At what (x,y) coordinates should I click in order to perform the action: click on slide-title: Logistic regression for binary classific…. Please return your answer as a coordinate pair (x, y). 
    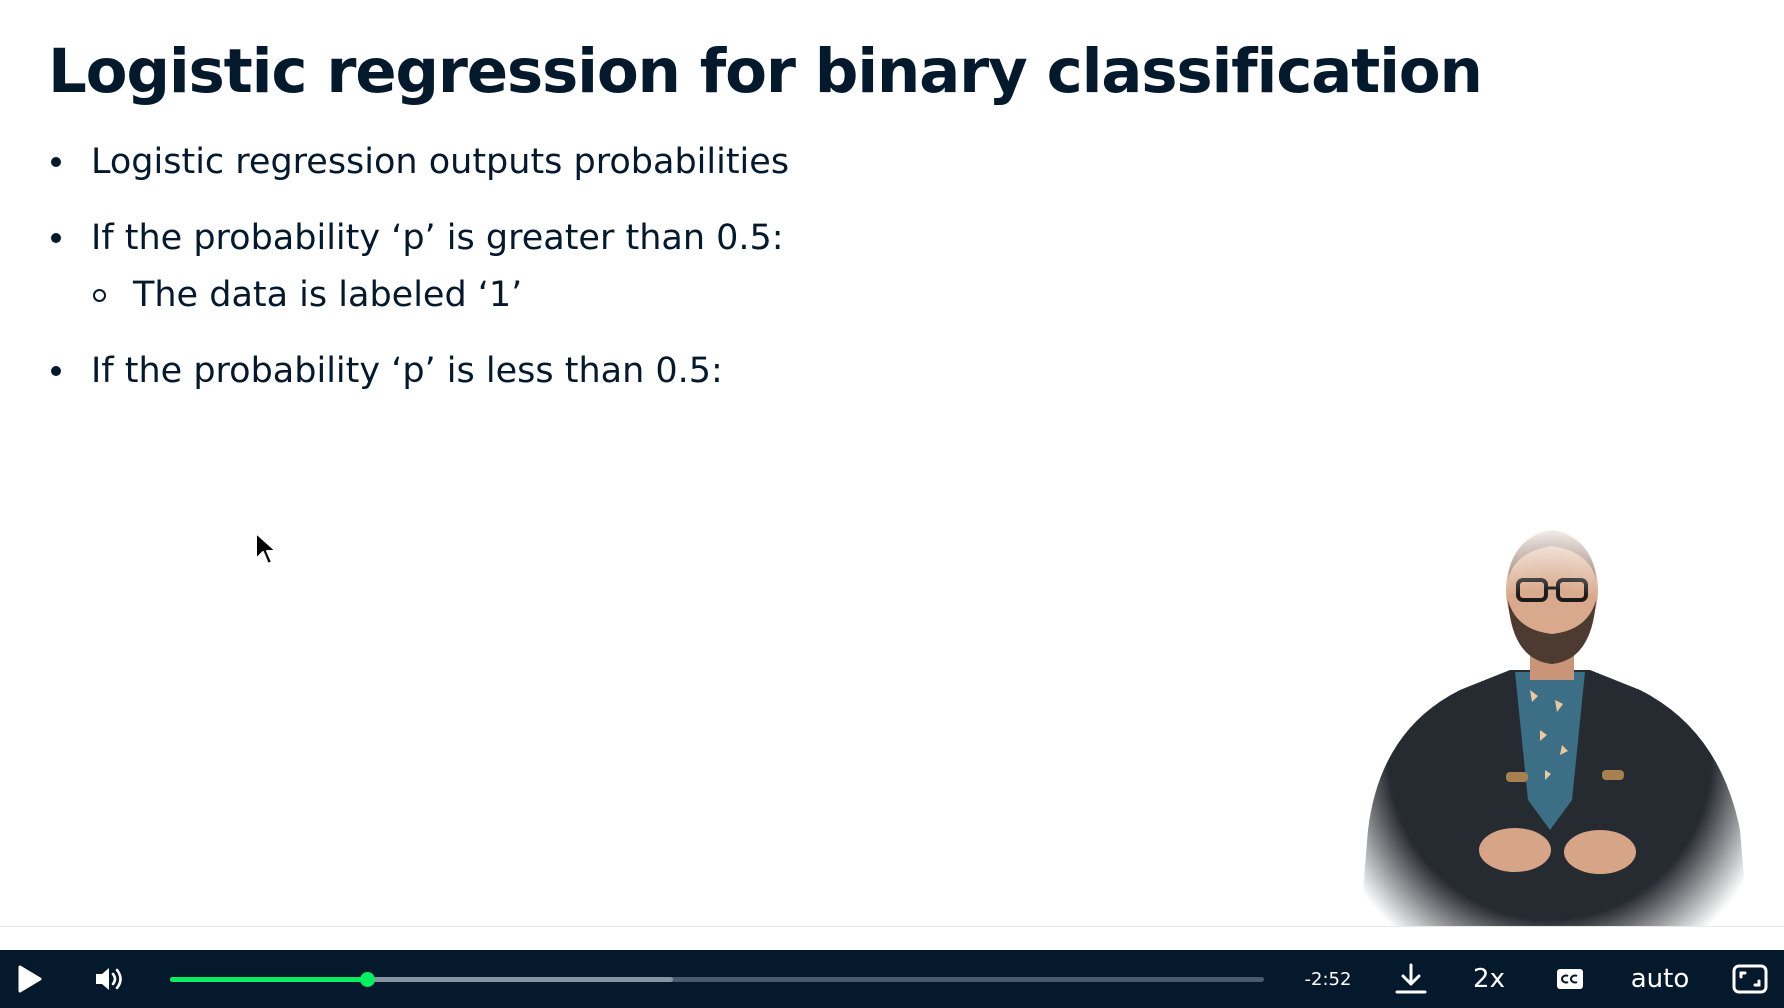
    Looking at the image, I should click on (765, 71).